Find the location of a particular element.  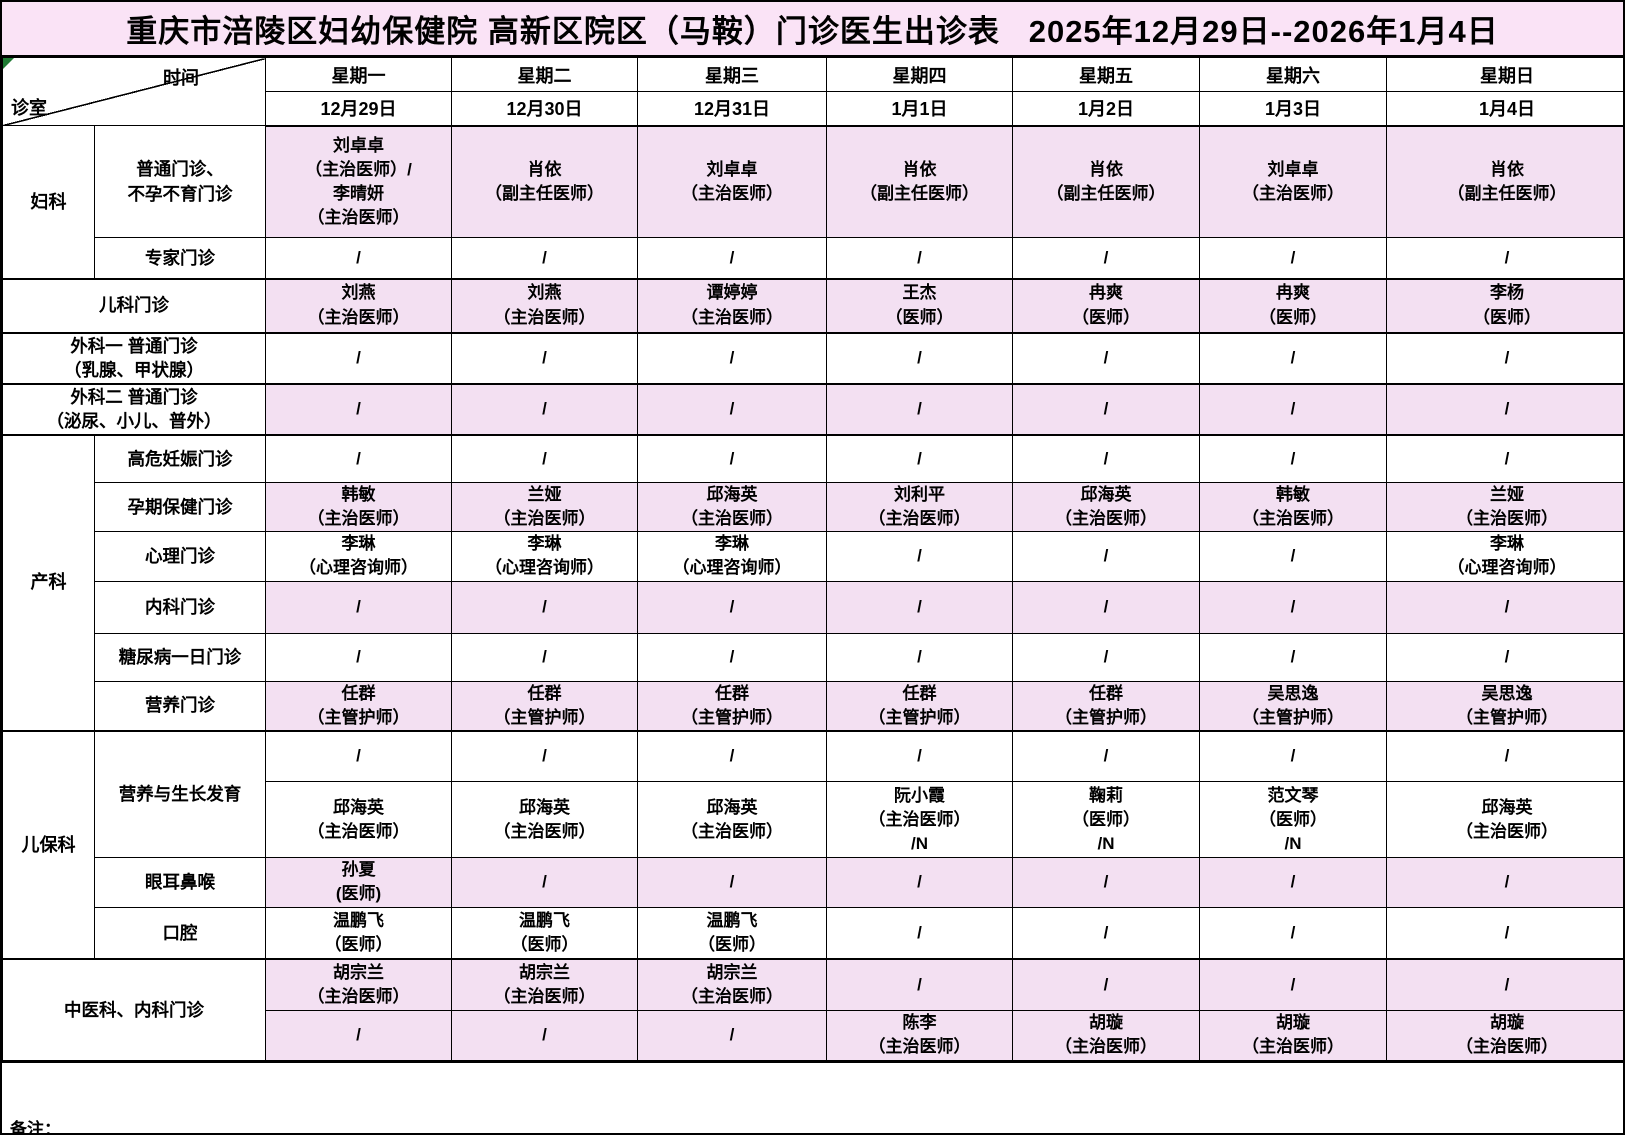

row-label: 专家门诊 is located at coordinates (180, 258).